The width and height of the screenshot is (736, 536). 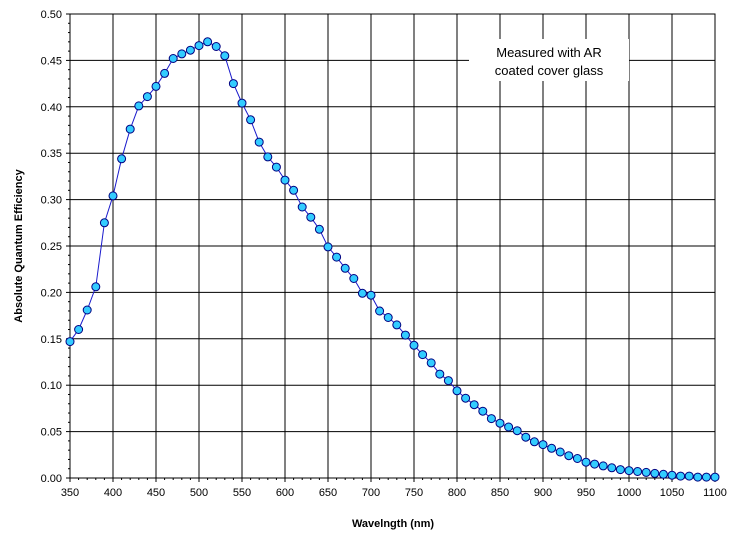 I want to click on x-tick-label: 950, so click(x=586, y=493).